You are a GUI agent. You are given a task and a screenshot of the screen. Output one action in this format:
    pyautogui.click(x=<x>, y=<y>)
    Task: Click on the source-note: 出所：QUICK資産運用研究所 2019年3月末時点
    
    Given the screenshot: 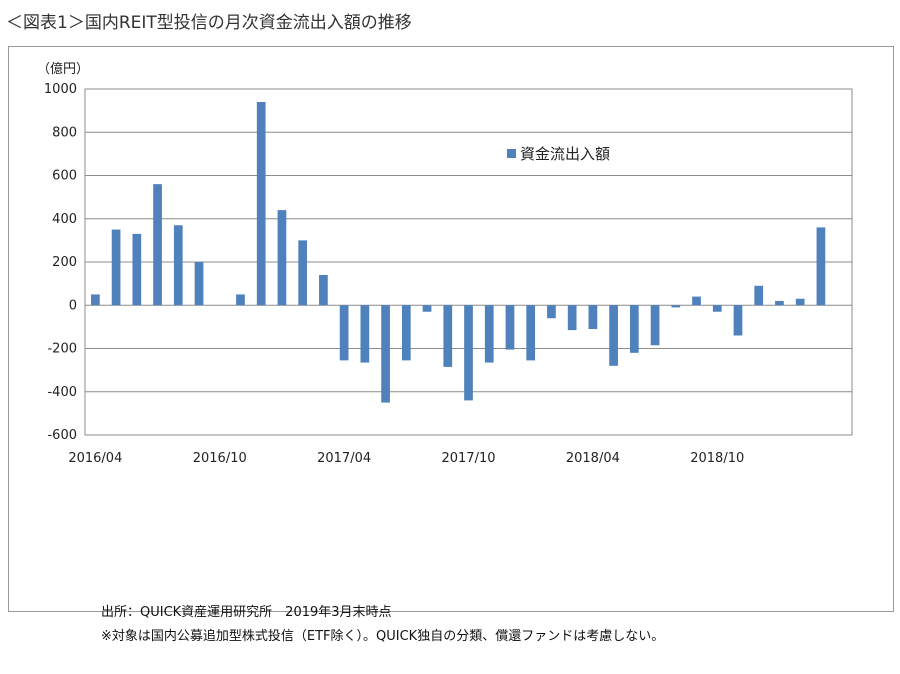 What is the action you would take?
    pyautogui.click(x=246, y=612)
    